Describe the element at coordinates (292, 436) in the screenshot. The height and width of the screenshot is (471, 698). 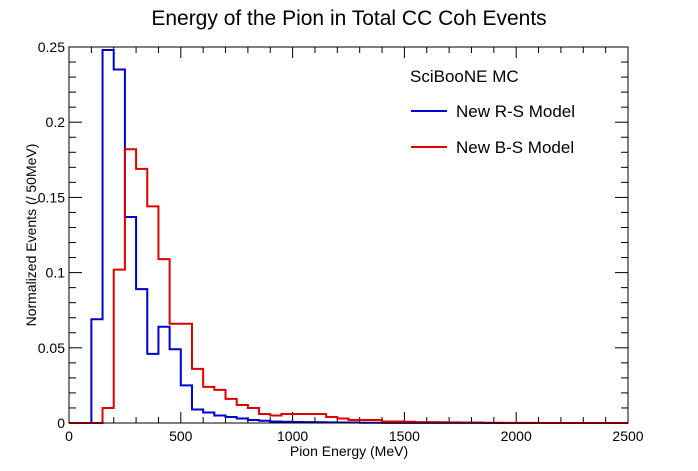
I see `x-tick-label: 1000` at that location.